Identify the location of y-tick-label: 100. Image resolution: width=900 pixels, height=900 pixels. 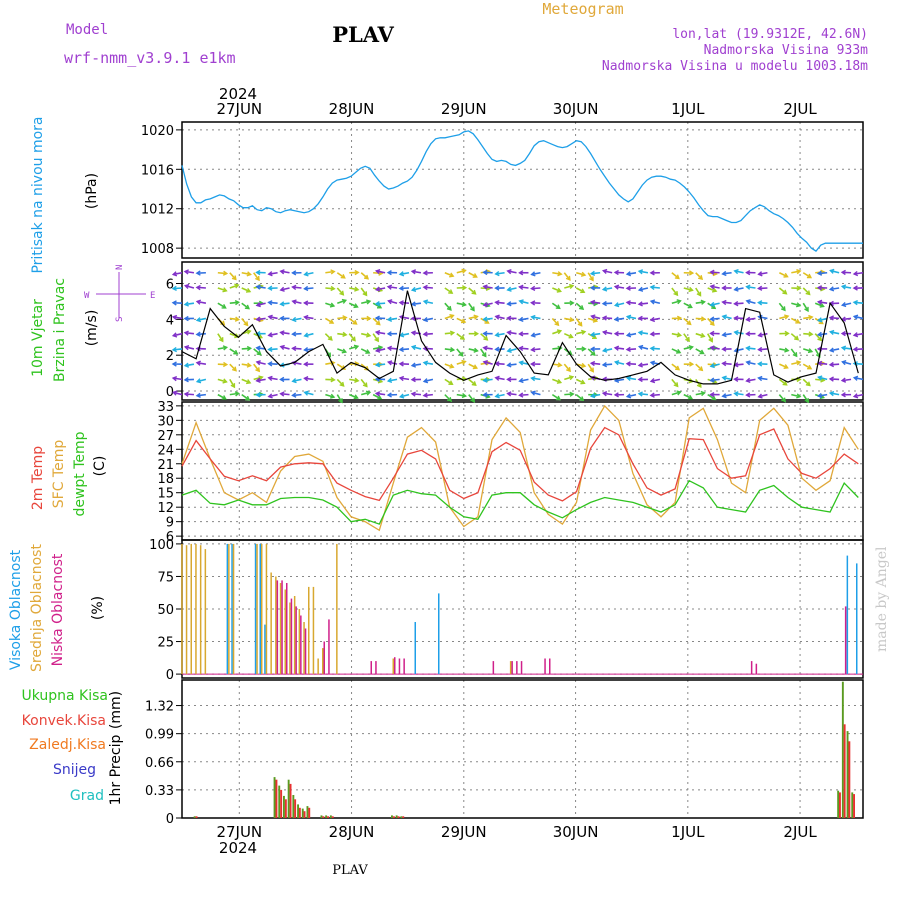
(161, 545).